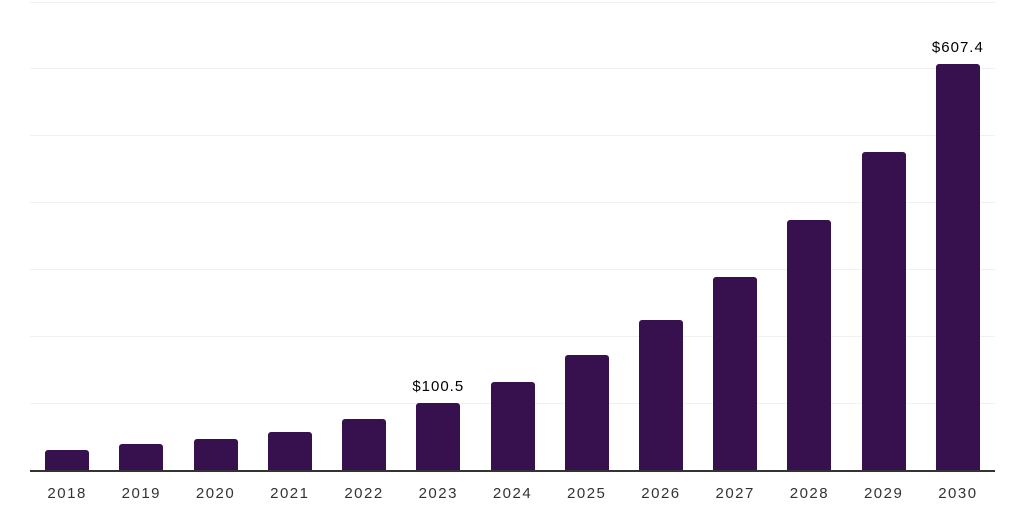 This screenshot has width=1024, height=512. What do you see at coordinates (215, 493) in the screenshot?
I see `x-tick-label-2020: 2020` at bounding box center [215, 493].